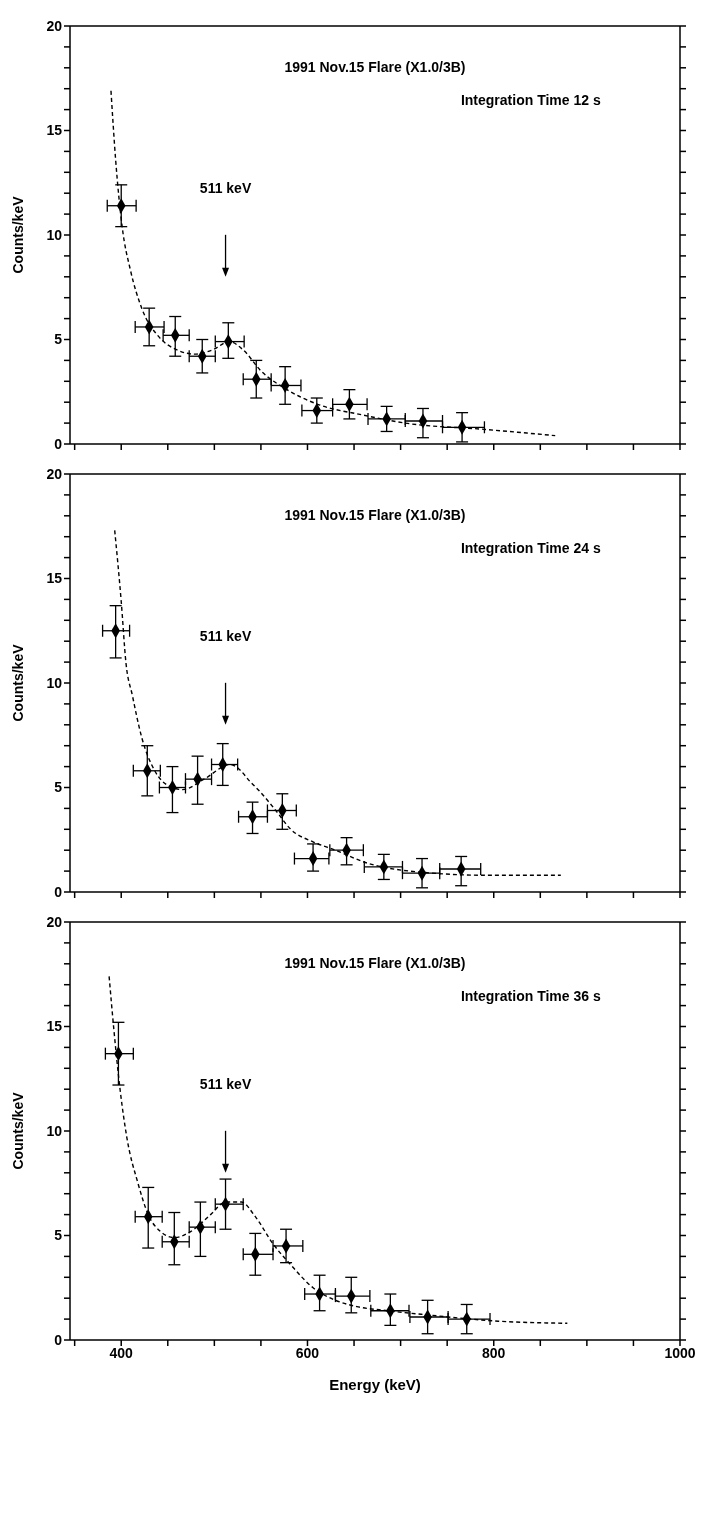 Image resolution: width=714 pixels, height=1525 pixels. Describe the element at coordinates (375, 1384) in the screenshot. I see `x-axis-title: Energy (keV)` at that location.